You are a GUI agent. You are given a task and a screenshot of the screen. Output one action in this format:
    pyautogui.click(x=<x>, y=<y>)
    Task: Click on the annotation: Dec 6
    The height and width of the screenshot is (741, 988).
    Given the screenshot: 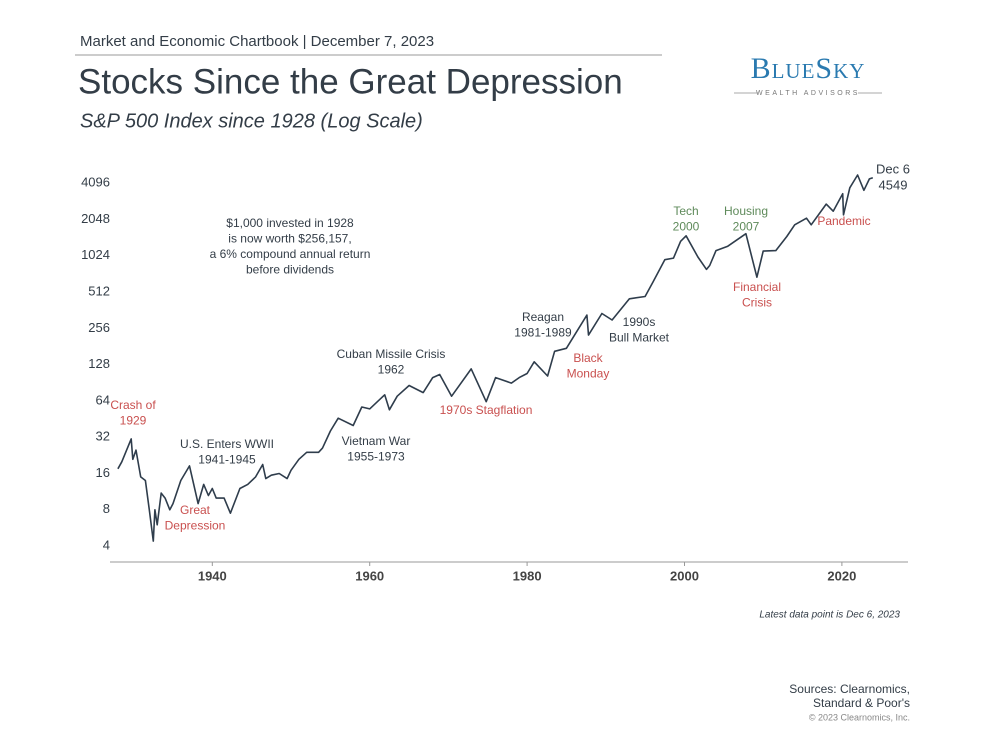 What is the action you would take?
    pyautogui.click(x=893, y=168)
    